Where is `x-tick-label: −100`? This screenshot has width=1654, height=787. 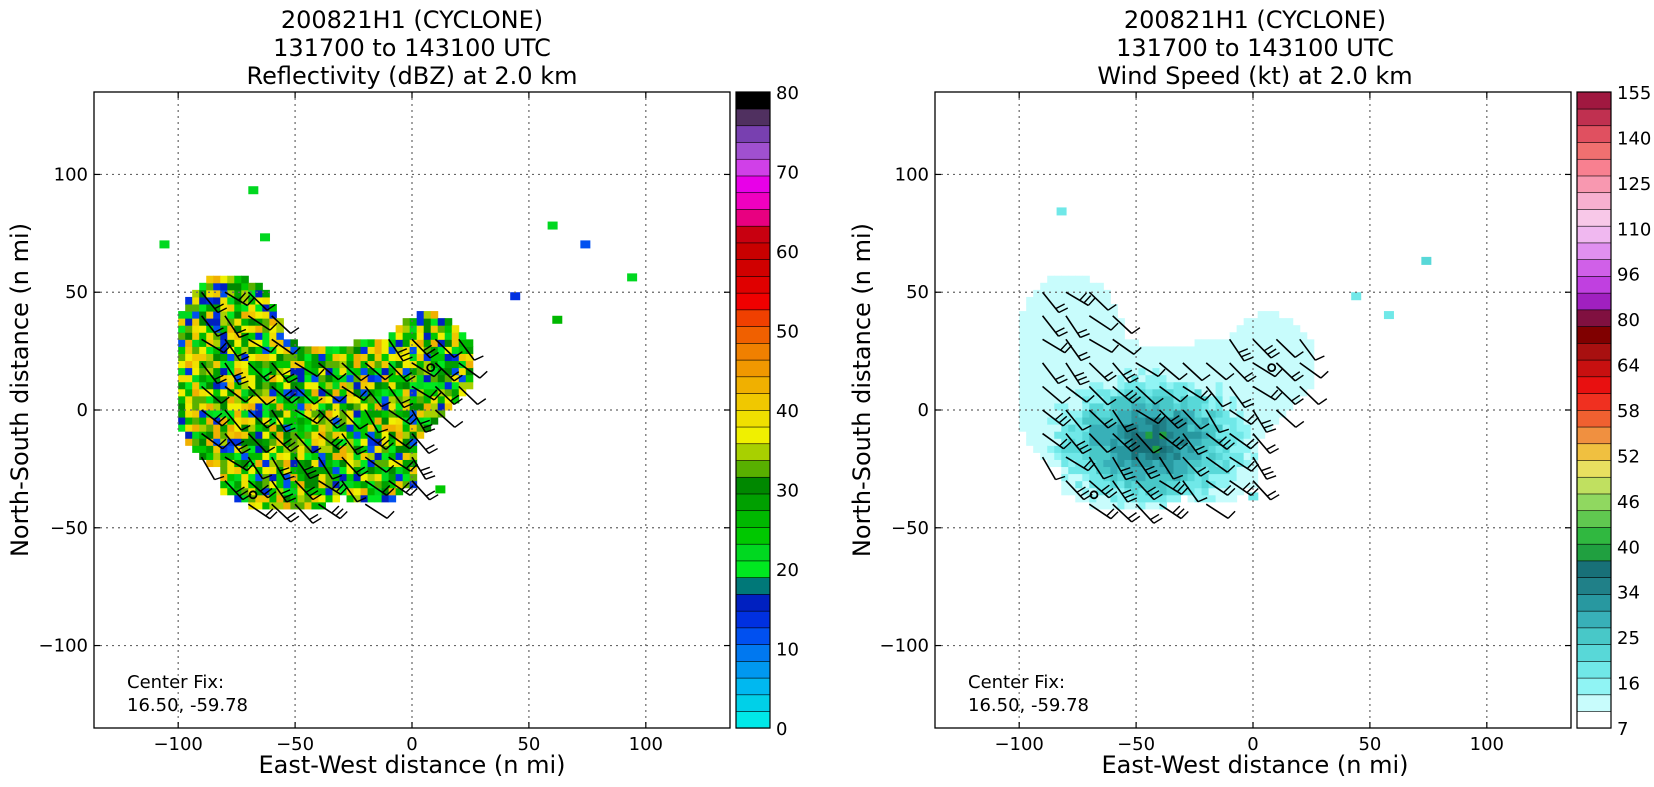 x-tick-label: −100 is located at coordinates (177, 744).